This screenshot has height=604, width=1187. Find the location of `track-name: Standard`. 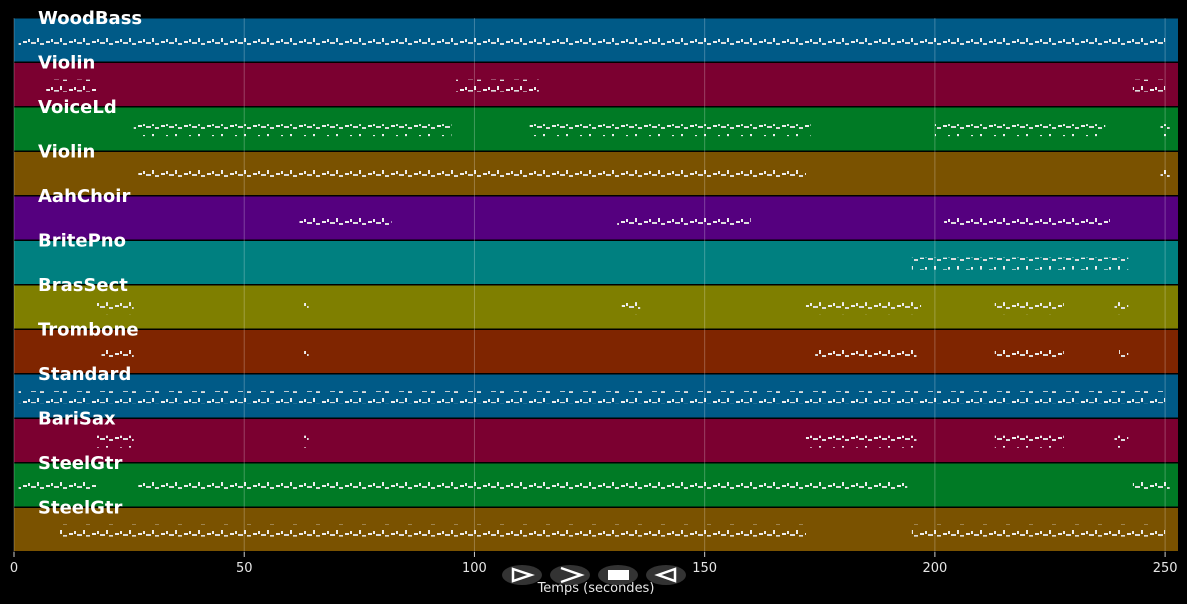

track-name: Standard is located at coordinates (84, 374).